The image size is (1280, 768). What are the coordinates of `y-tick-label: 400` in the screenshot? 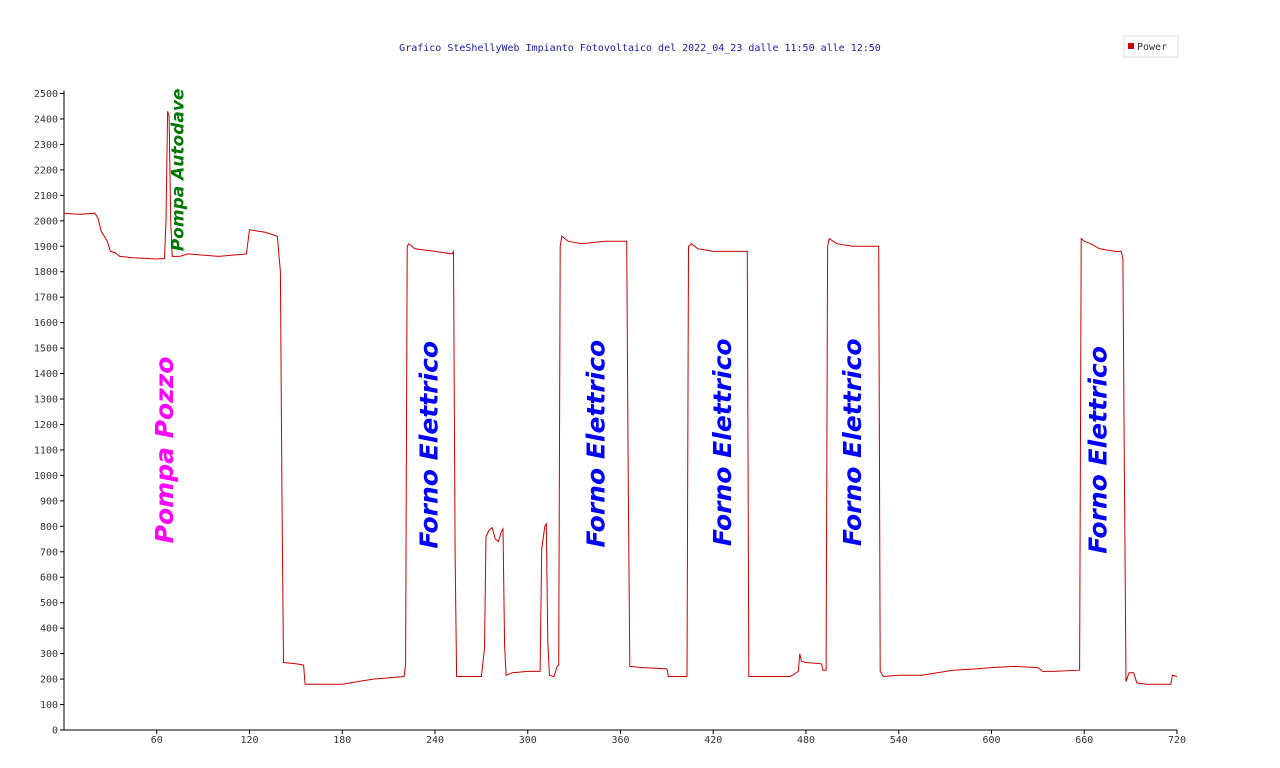 It's located at (49, 629).